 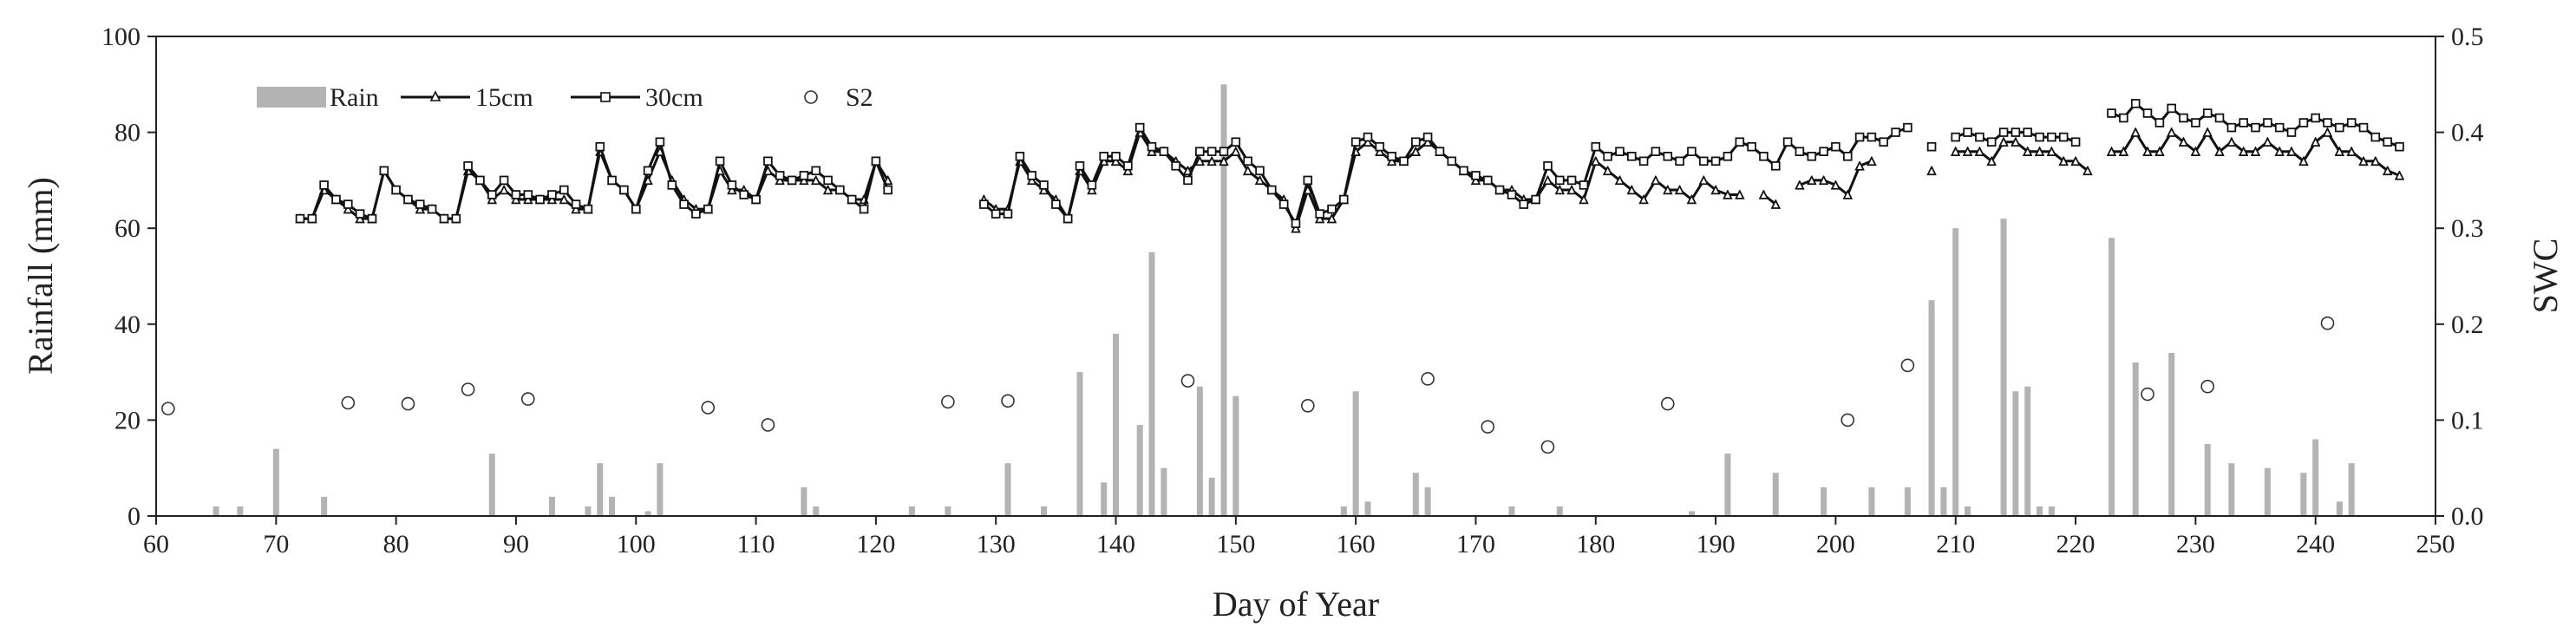 I want to click on x-tick-label: 250, so click(x=2435, y=544).